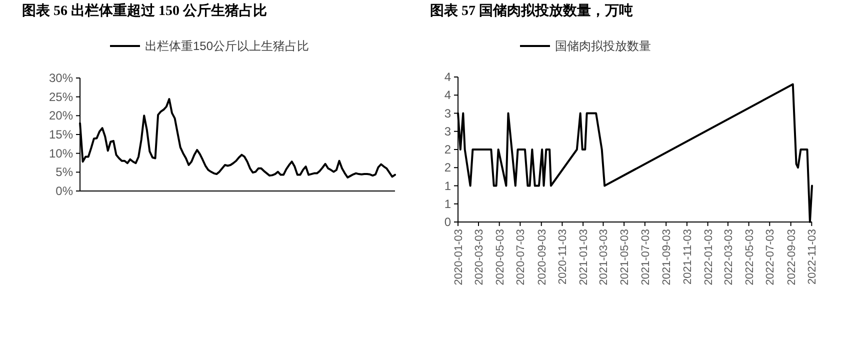 The height and width of the screenshot is (344, 856). Describe the element at coordinates (61, 153) in the screenshot. I see `y-tick-label: 10%` at that location.